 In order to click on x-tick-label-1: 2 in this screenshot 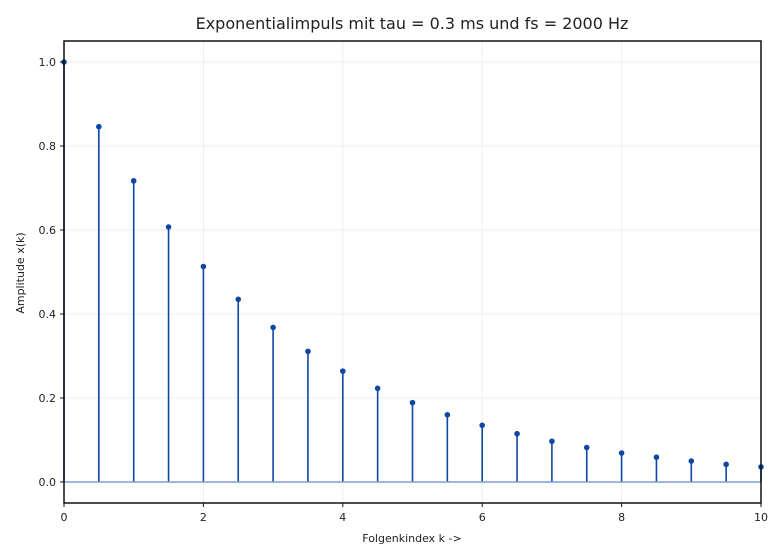, I will do `click(203, 517)`.